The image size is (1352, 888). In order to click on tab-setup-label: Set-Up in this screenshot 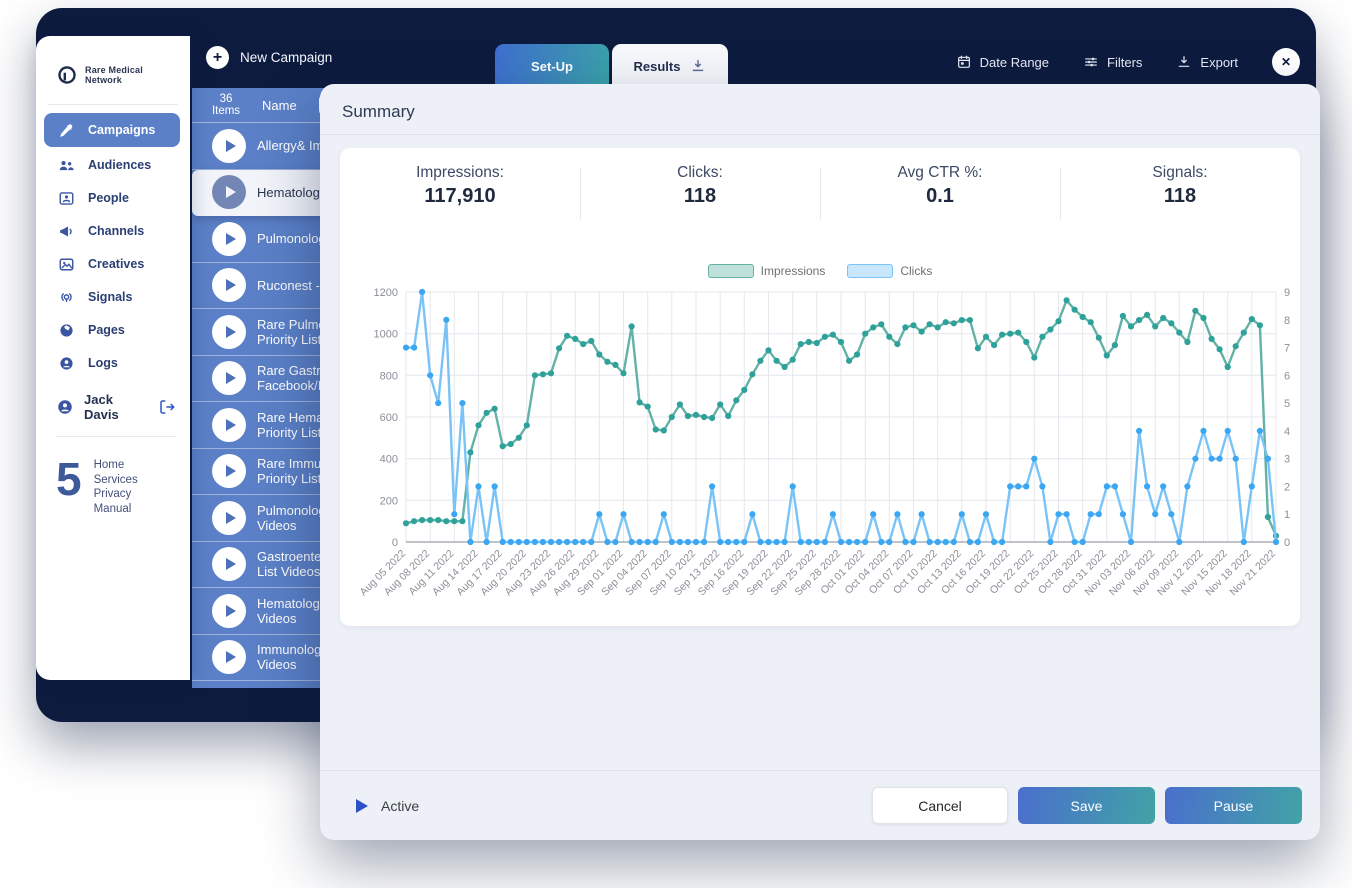, I will do `click(552, 66)`.